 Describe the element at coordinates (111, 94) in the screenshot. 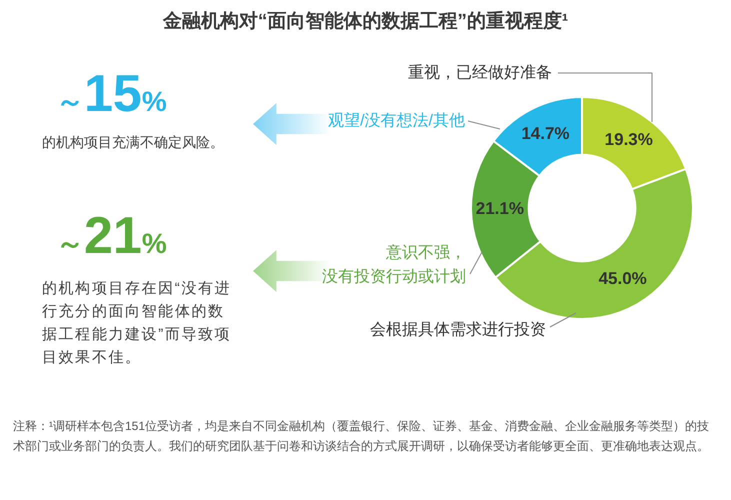

I see `text: ～15%` at that location.